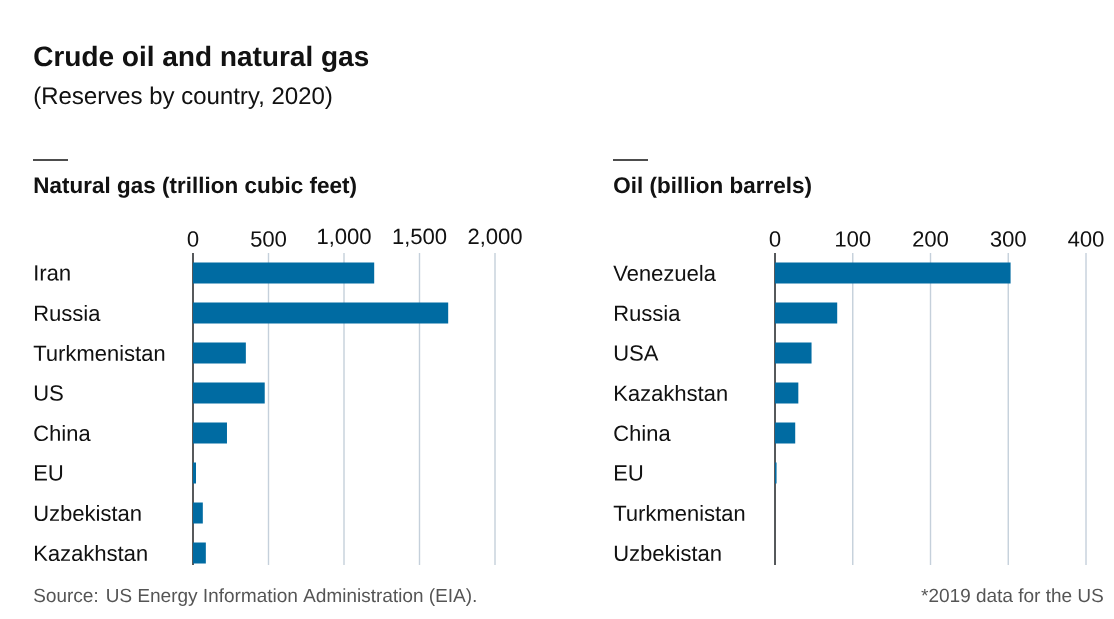  What do you see at coordinates (853, 239) in the screenshot?
I see `x-tick-label: 100` at bounding box center [853, 239].